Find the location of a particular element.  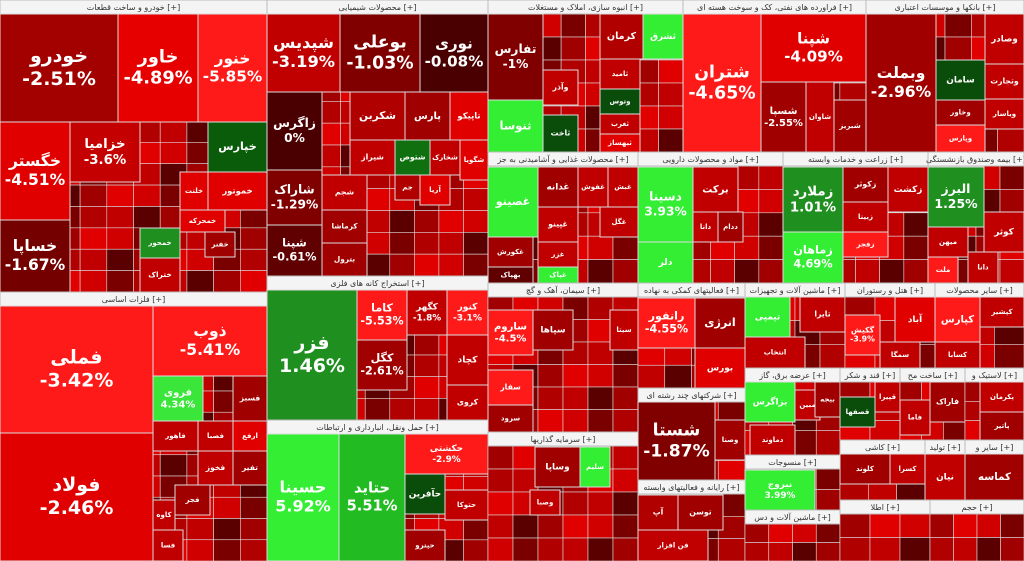

stock-change: -1% is located at coordinates (516, 64).